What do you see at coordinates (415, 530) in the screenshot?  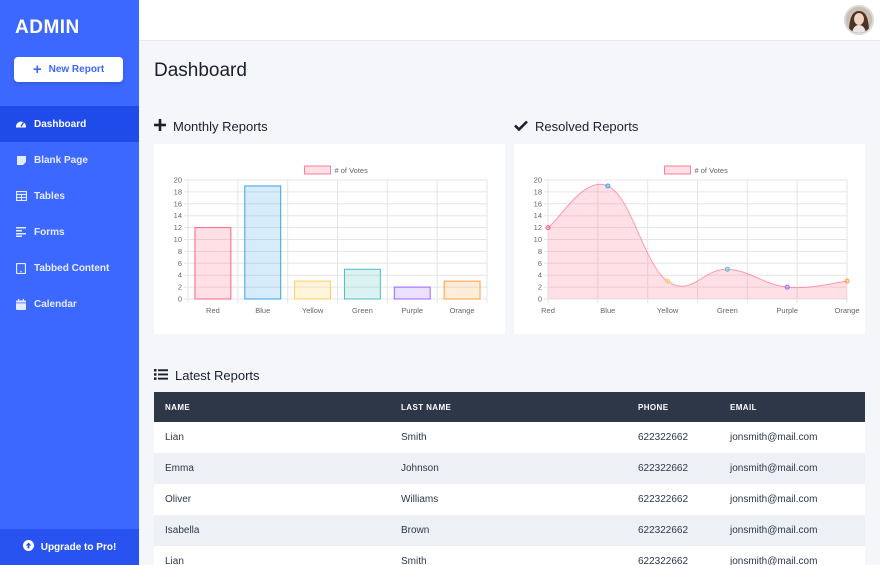 I see `cell-last-name: Brown` at bounding box center [415, 530].